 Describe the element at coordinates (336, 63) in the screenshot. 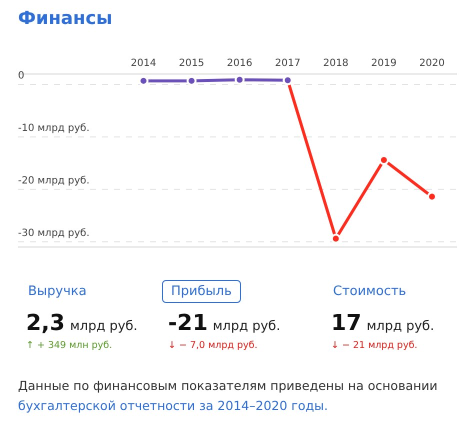

I see `x-tick-label: 2018` at that location.